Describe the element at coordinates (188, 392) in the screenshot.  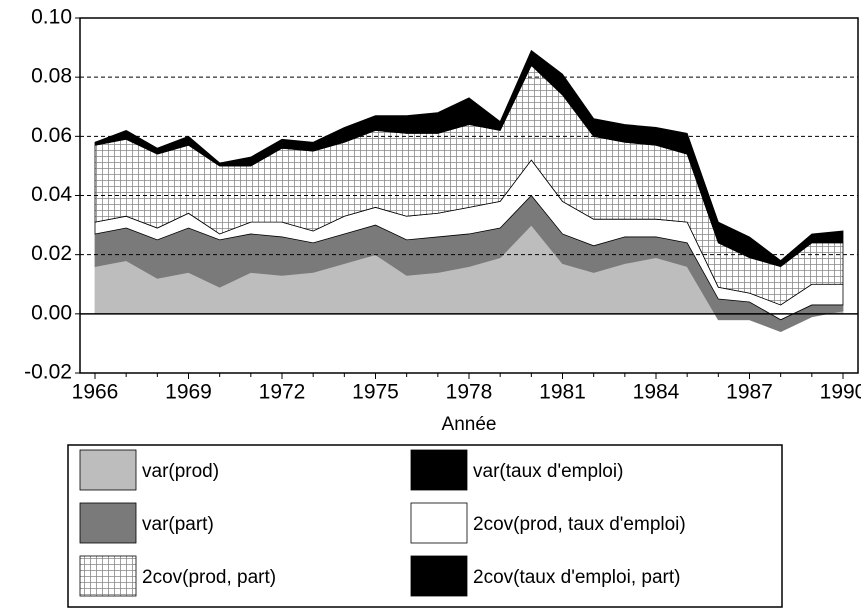
I see `x-tick-label: 1969` at that location.